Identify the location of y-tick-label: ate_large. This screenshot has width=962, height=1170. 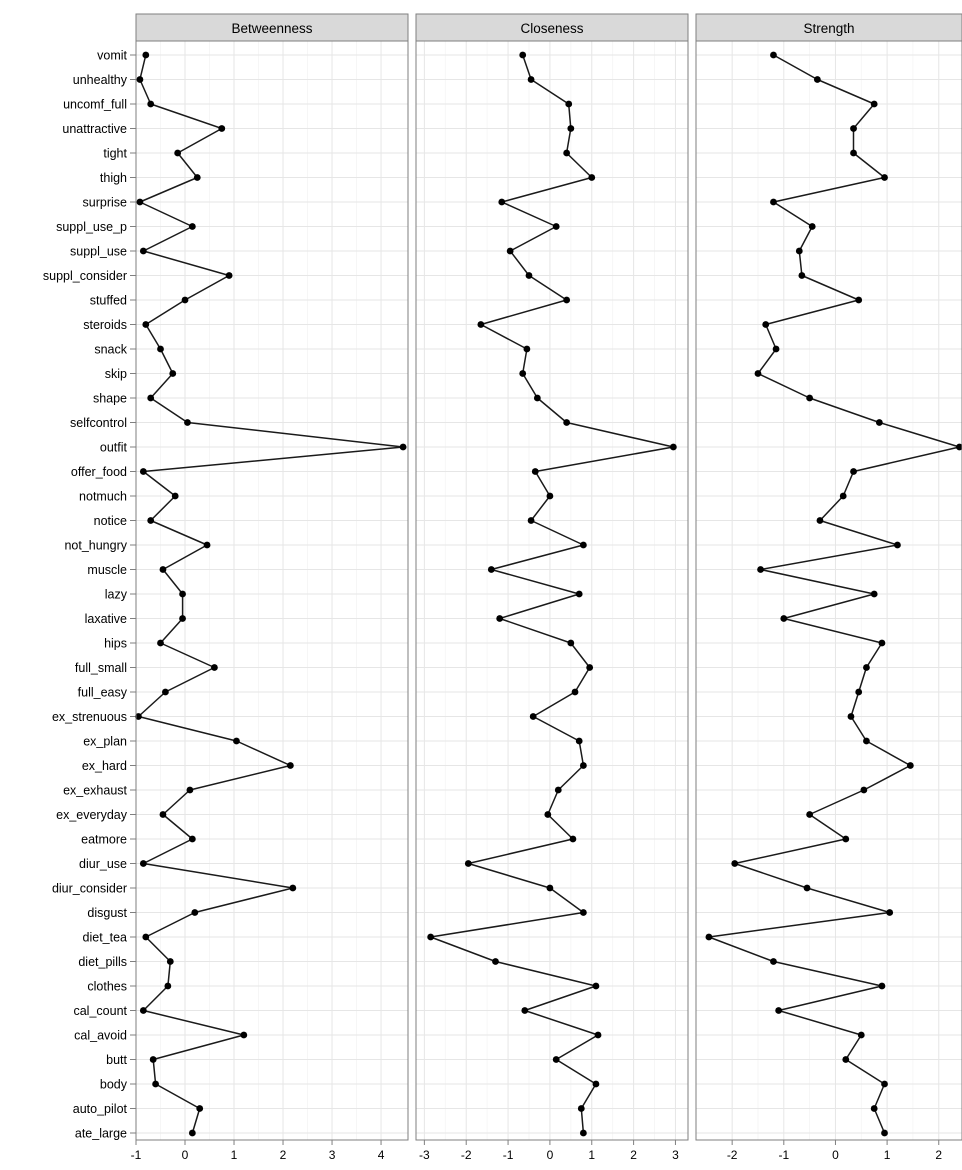
(101, 1134).